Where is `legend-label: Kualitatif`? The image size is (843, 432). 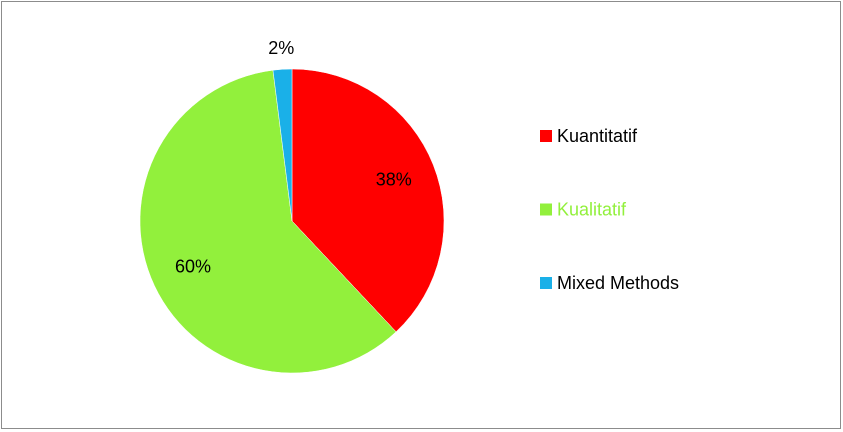
legend-label: Kualitatif is located at coordinates (592, 209).